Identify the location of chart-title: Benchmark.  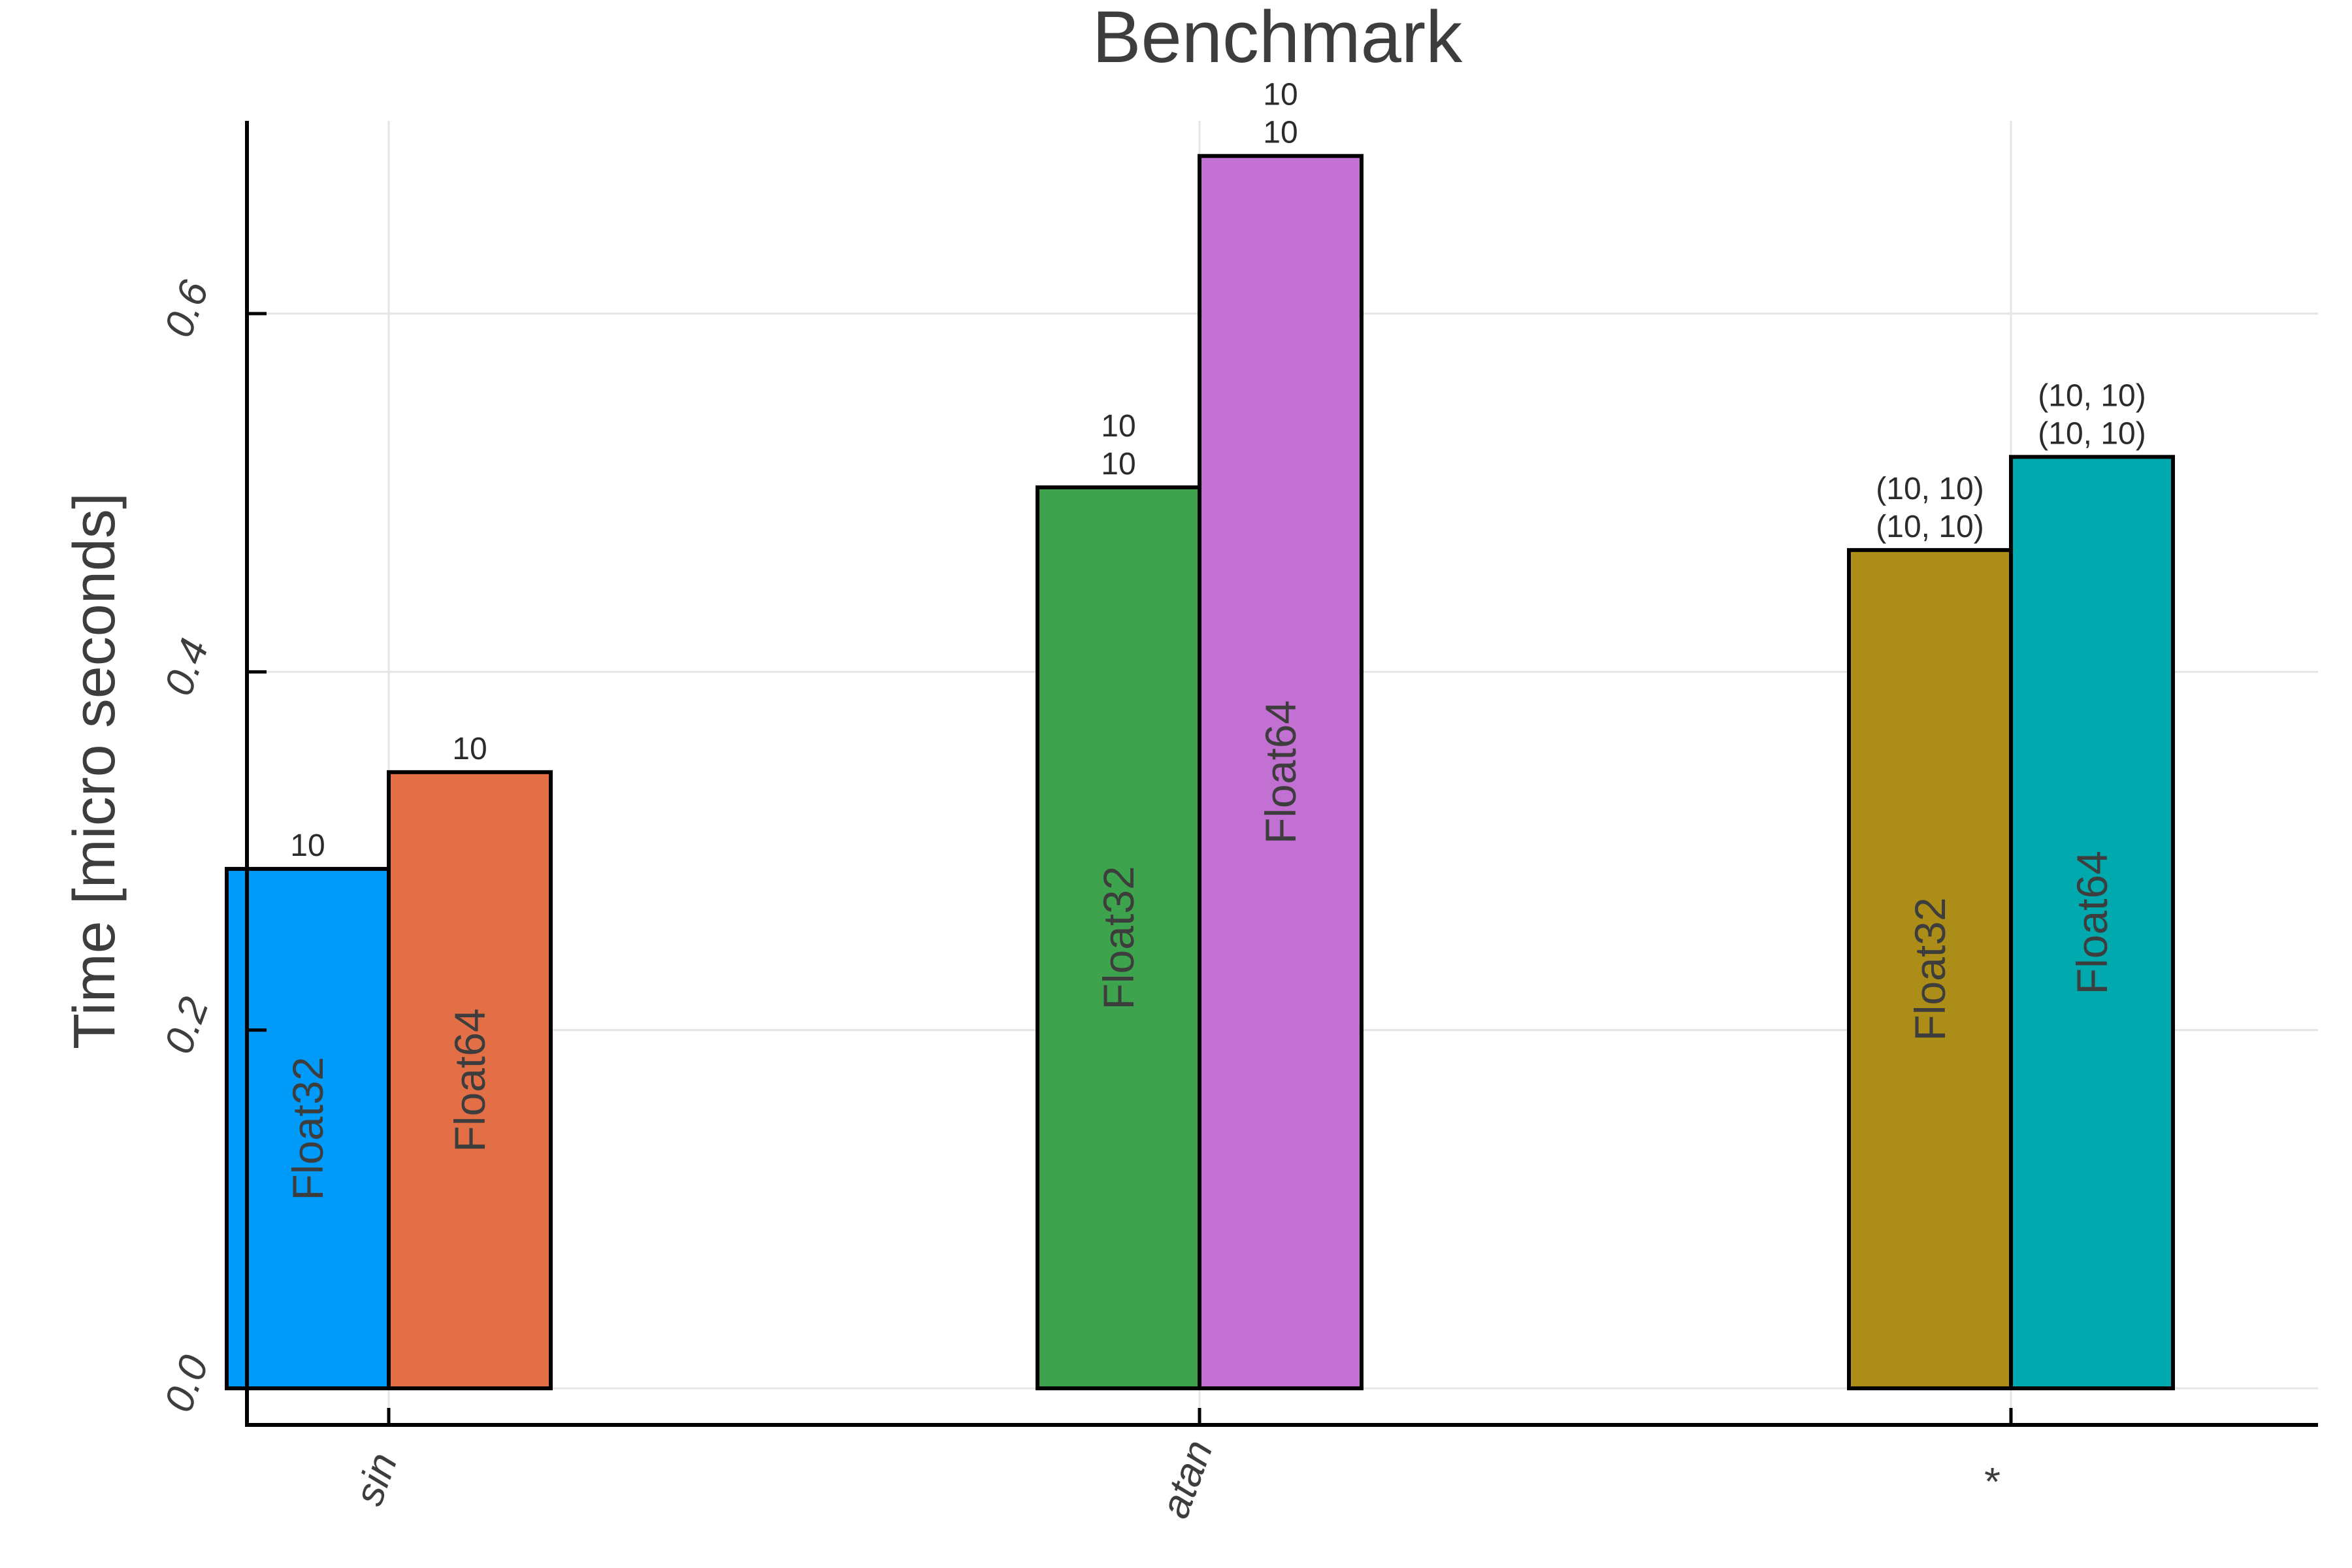
(1277, 39).